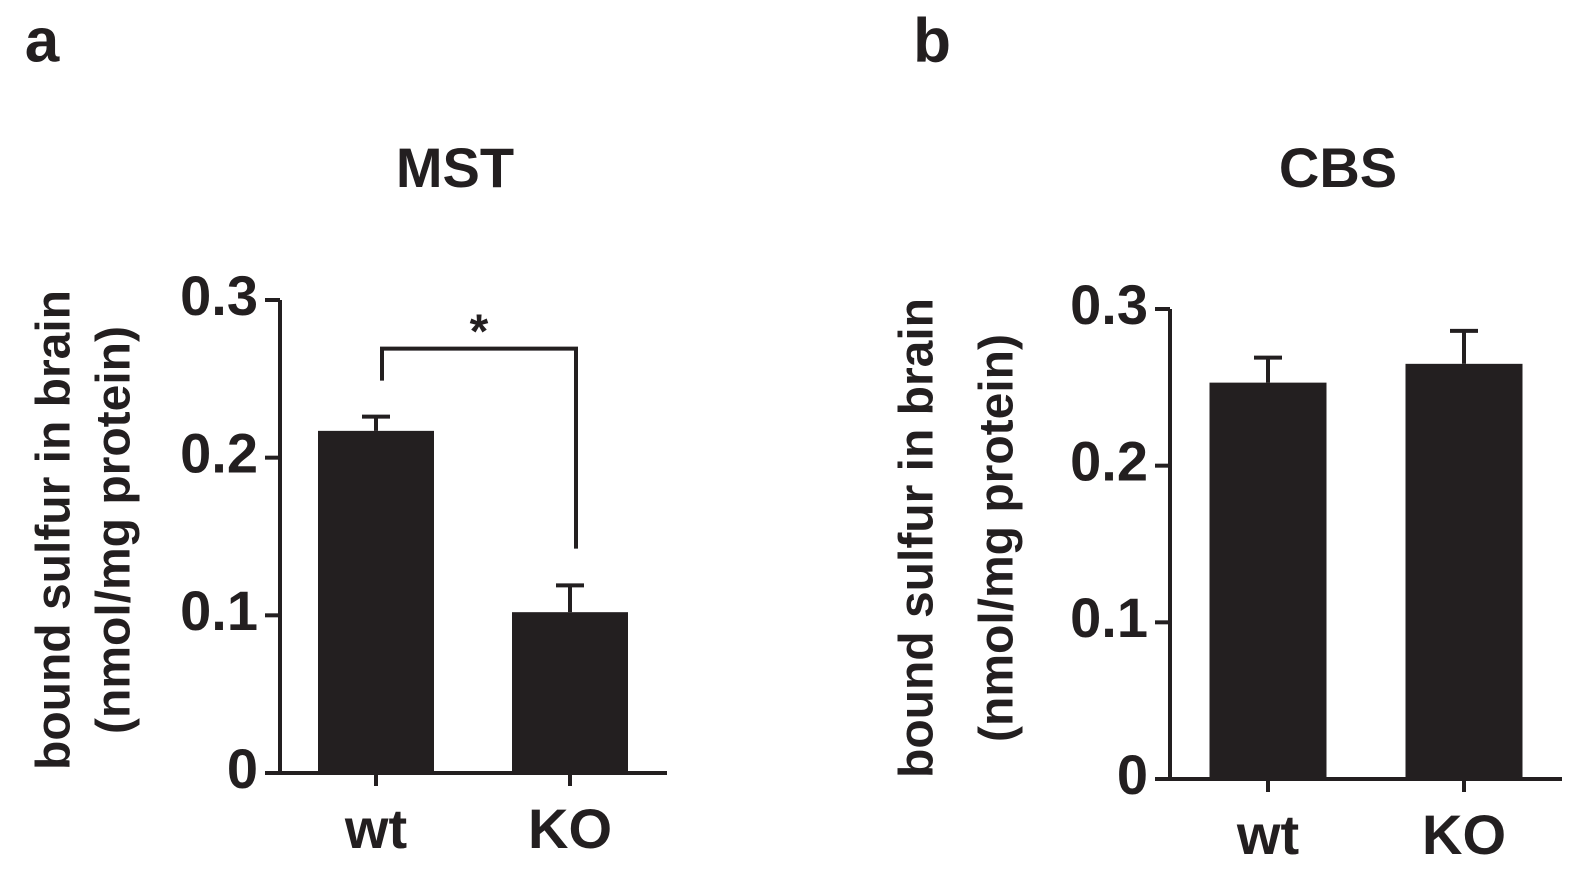 Image resolution: width=1575 pixels, height=888 pixels. What do you see at coordinates (479, 331) in the screenshot?
I see `significance-label: *` at bounding box center [479, 331].